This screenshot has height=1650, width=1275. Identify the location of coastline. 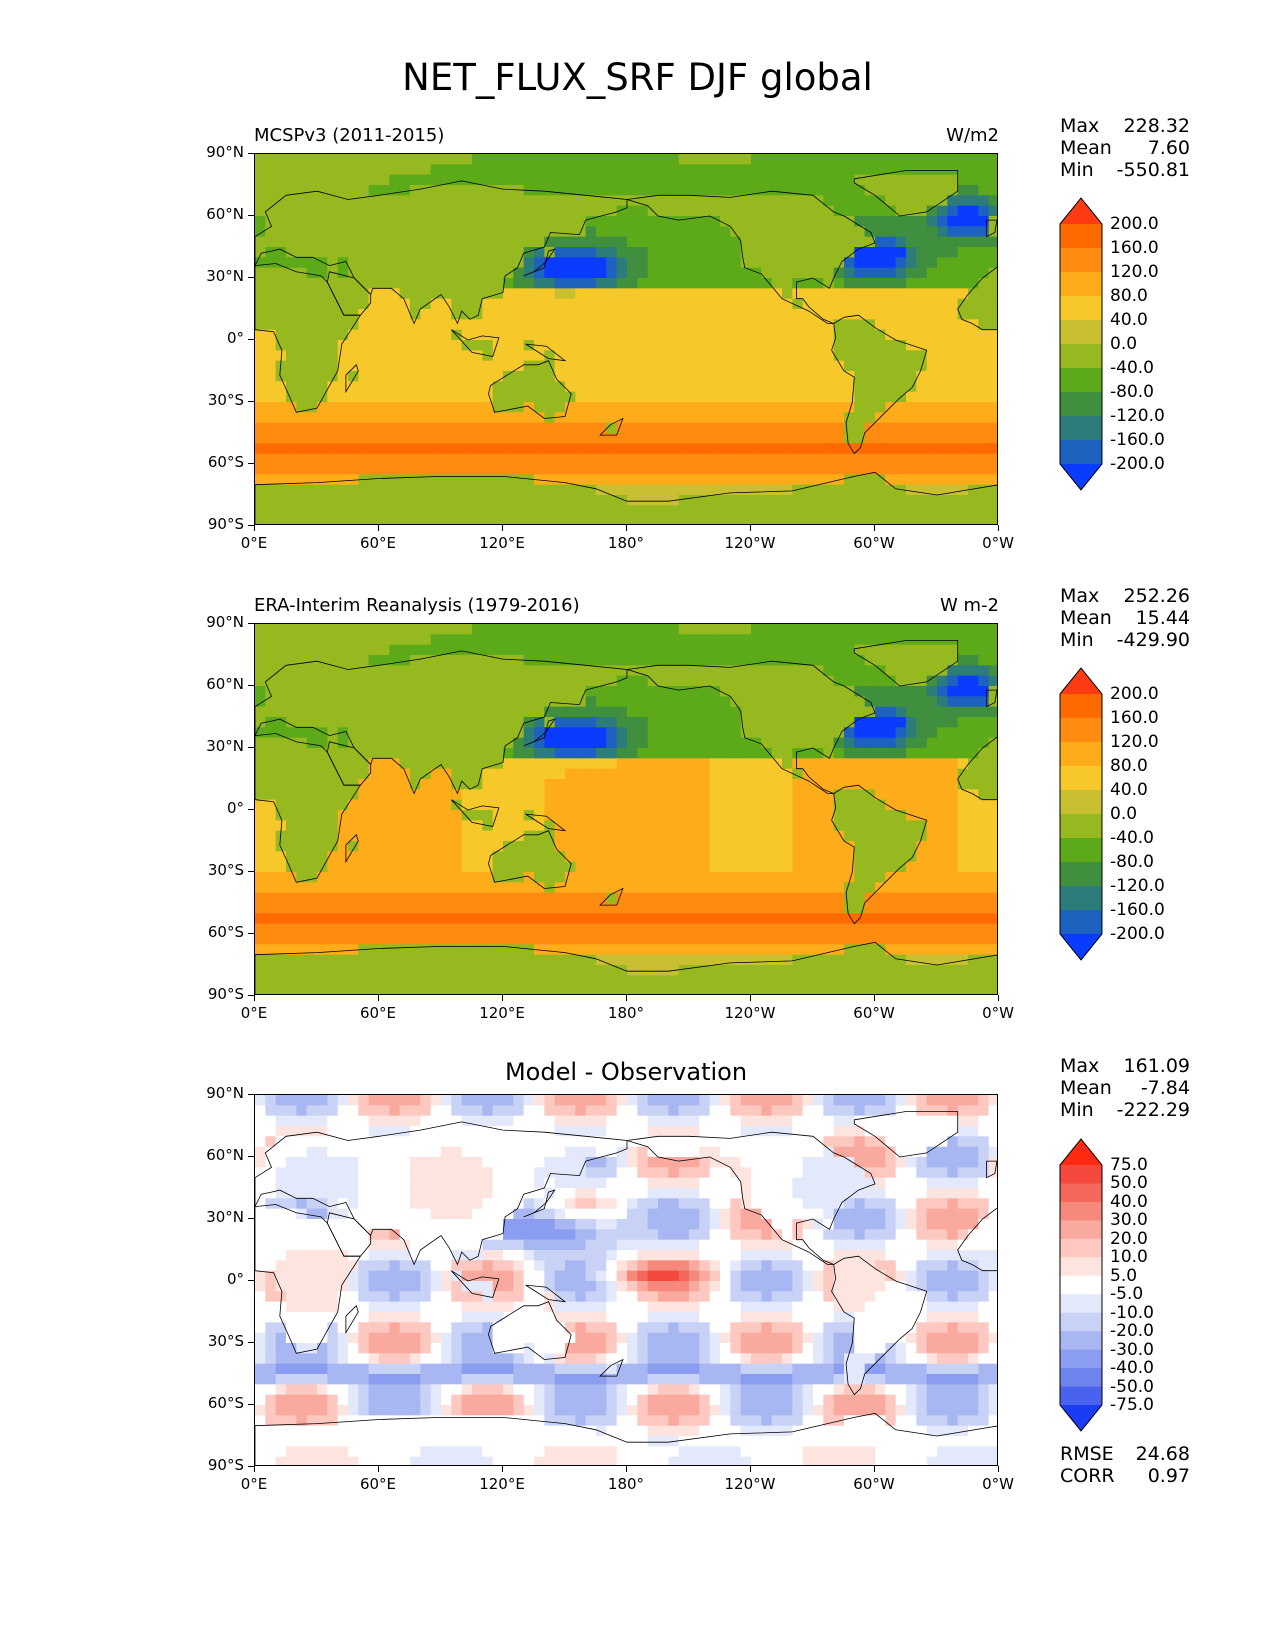
(441, 252).